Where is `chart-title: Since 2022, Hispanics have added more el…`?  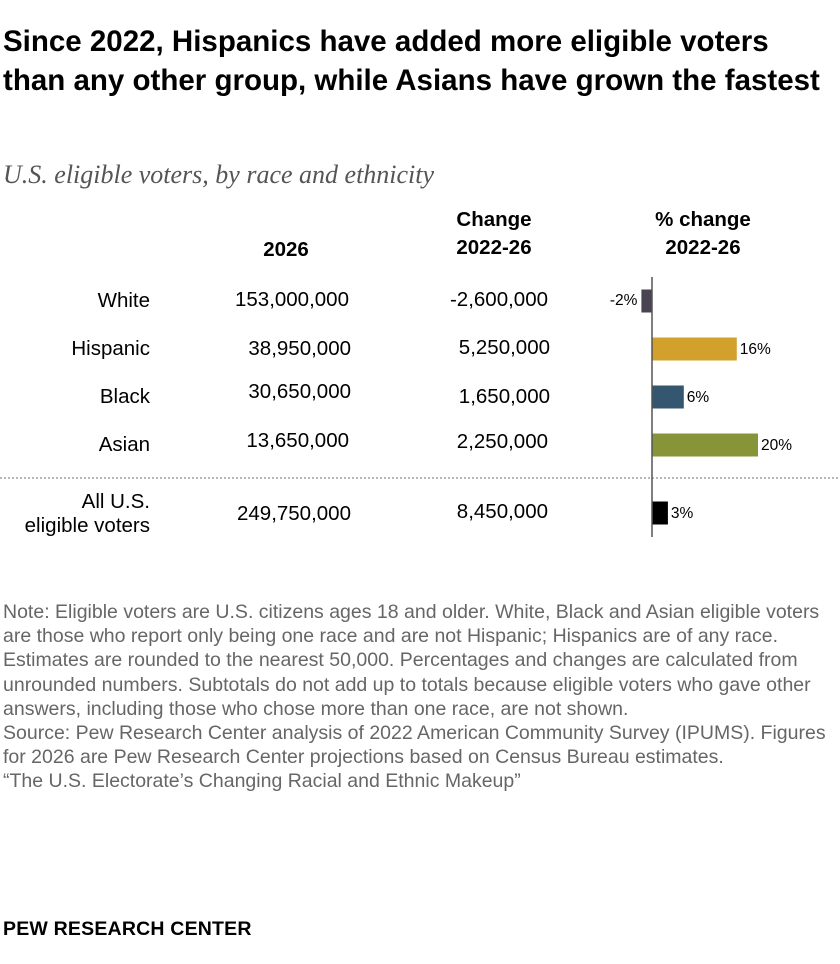 chart-title: Since 2022, Hispanics have added more el… is located at coordinates (411, 61).